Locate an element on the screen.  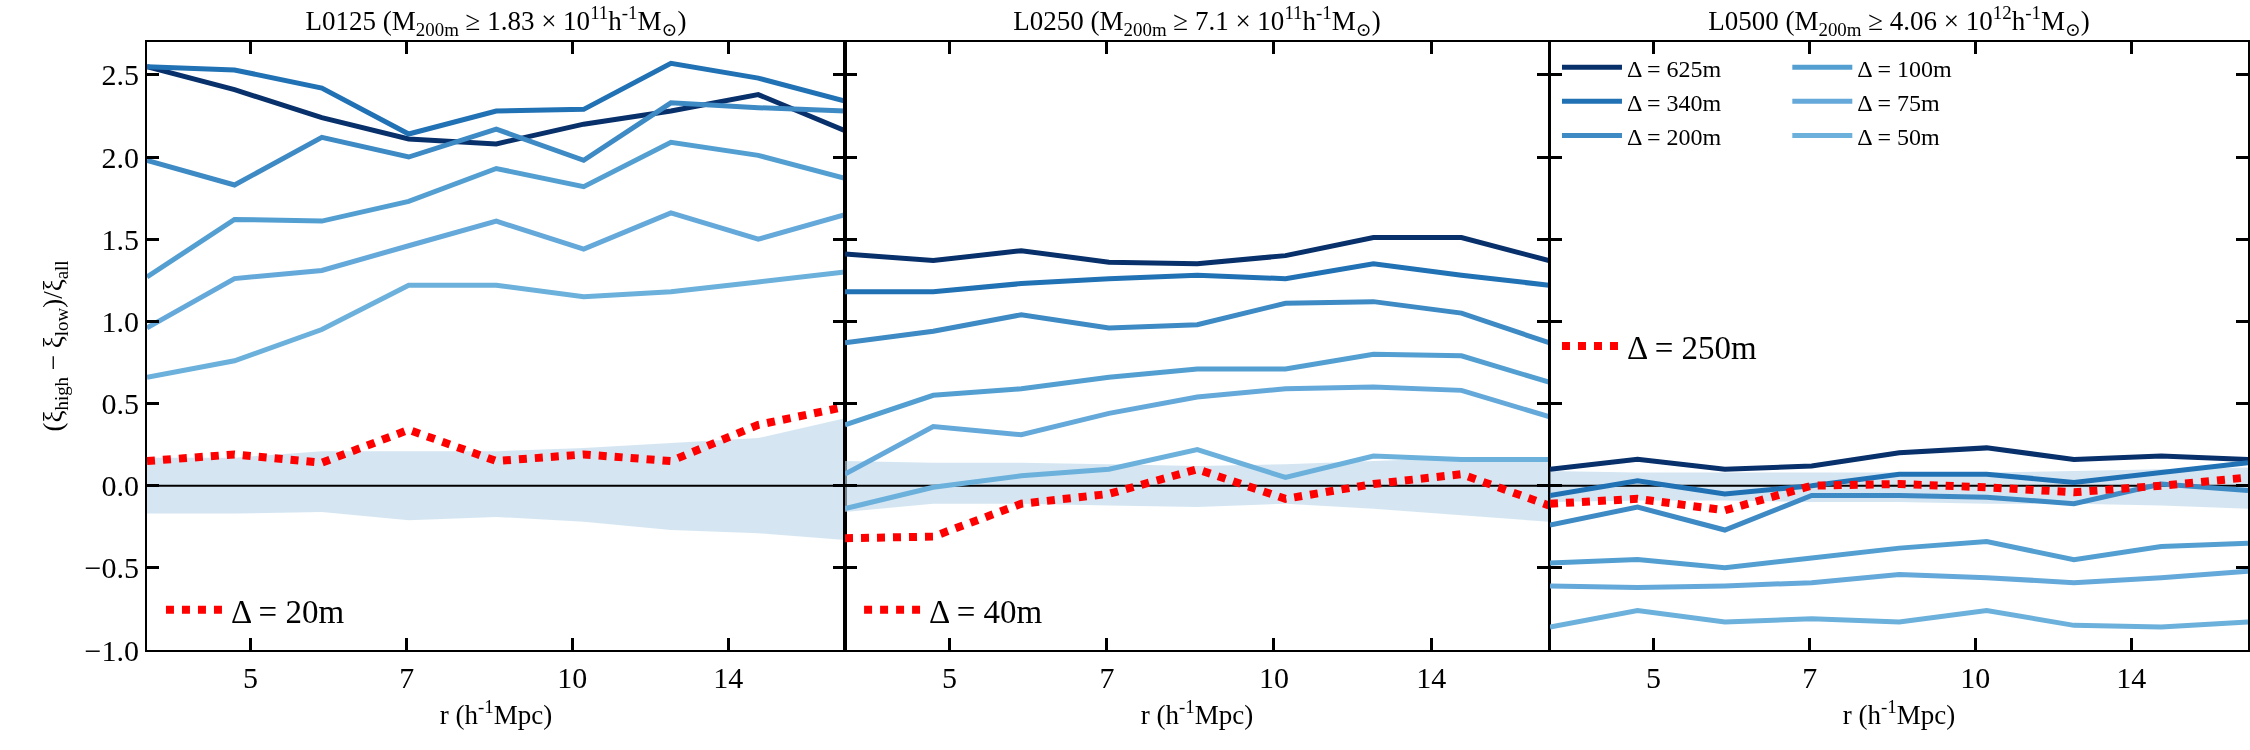
legend-label: Δ = 100m is located at coordinates (1904, 68).